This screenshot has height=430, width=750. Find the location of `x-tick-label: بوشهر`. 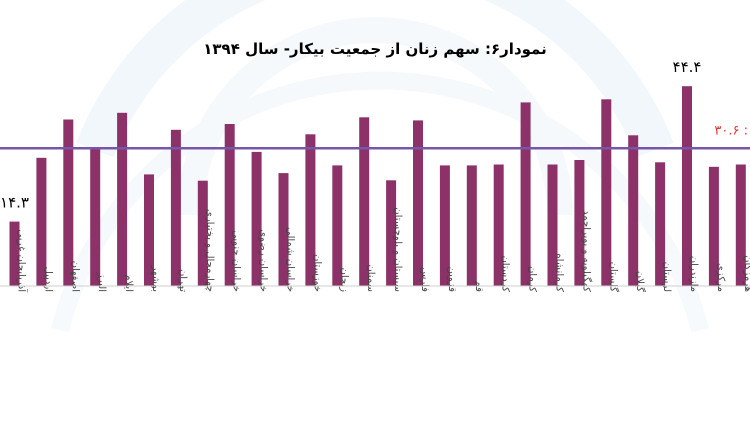

x-tick-label: بوشهر is located at coordinates (155, 278).